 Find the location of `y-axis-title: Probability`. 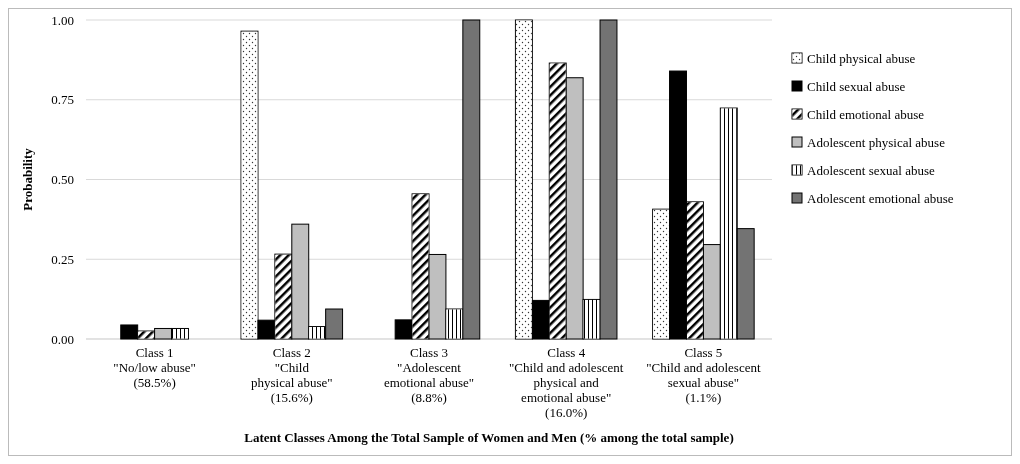

y-axis-title: Probability is located at coordinates (27, 179).